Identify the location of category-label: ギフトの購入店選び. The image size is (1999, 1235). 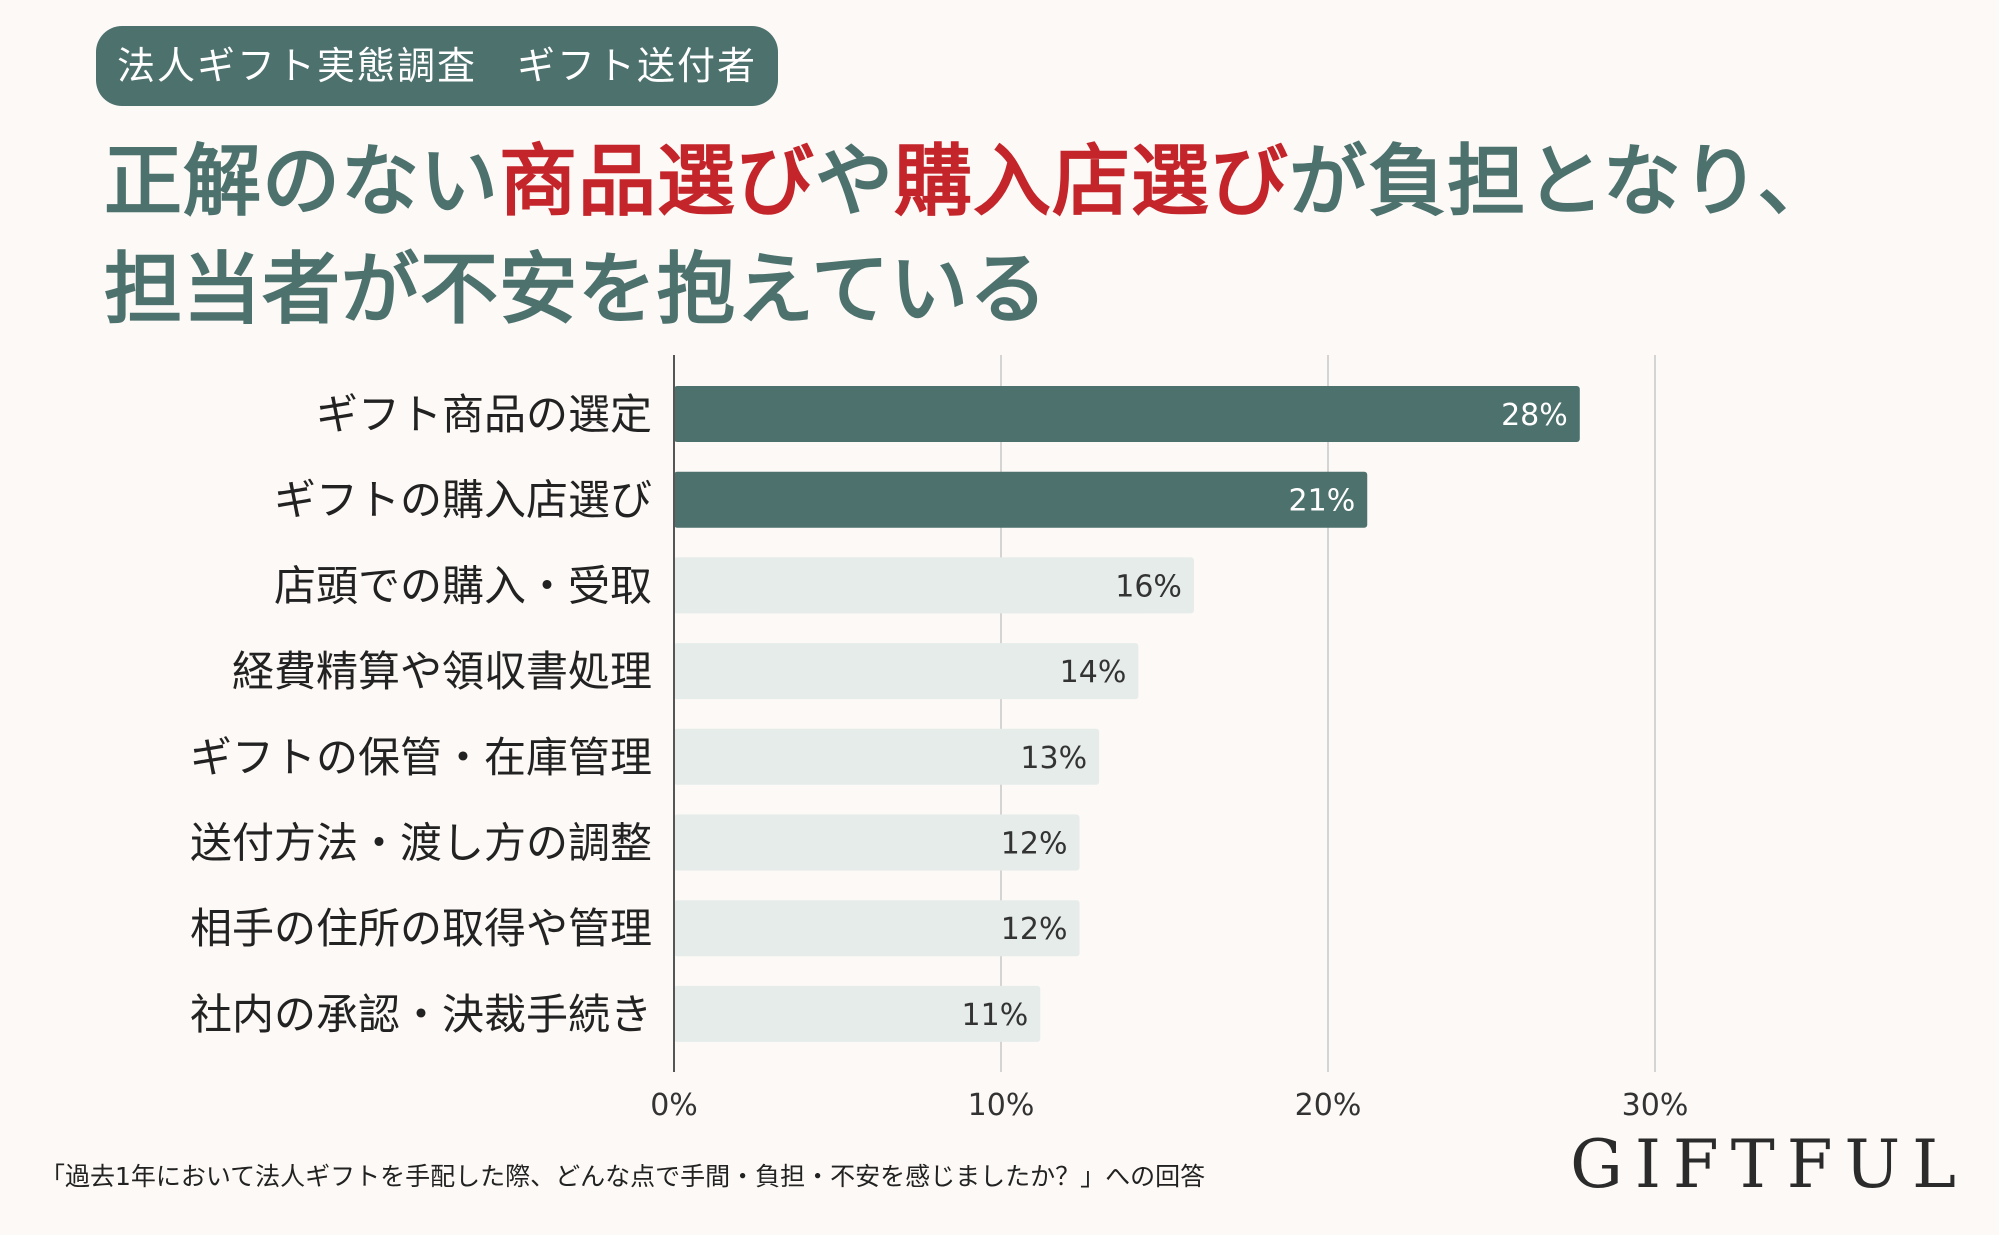
(463, 500).